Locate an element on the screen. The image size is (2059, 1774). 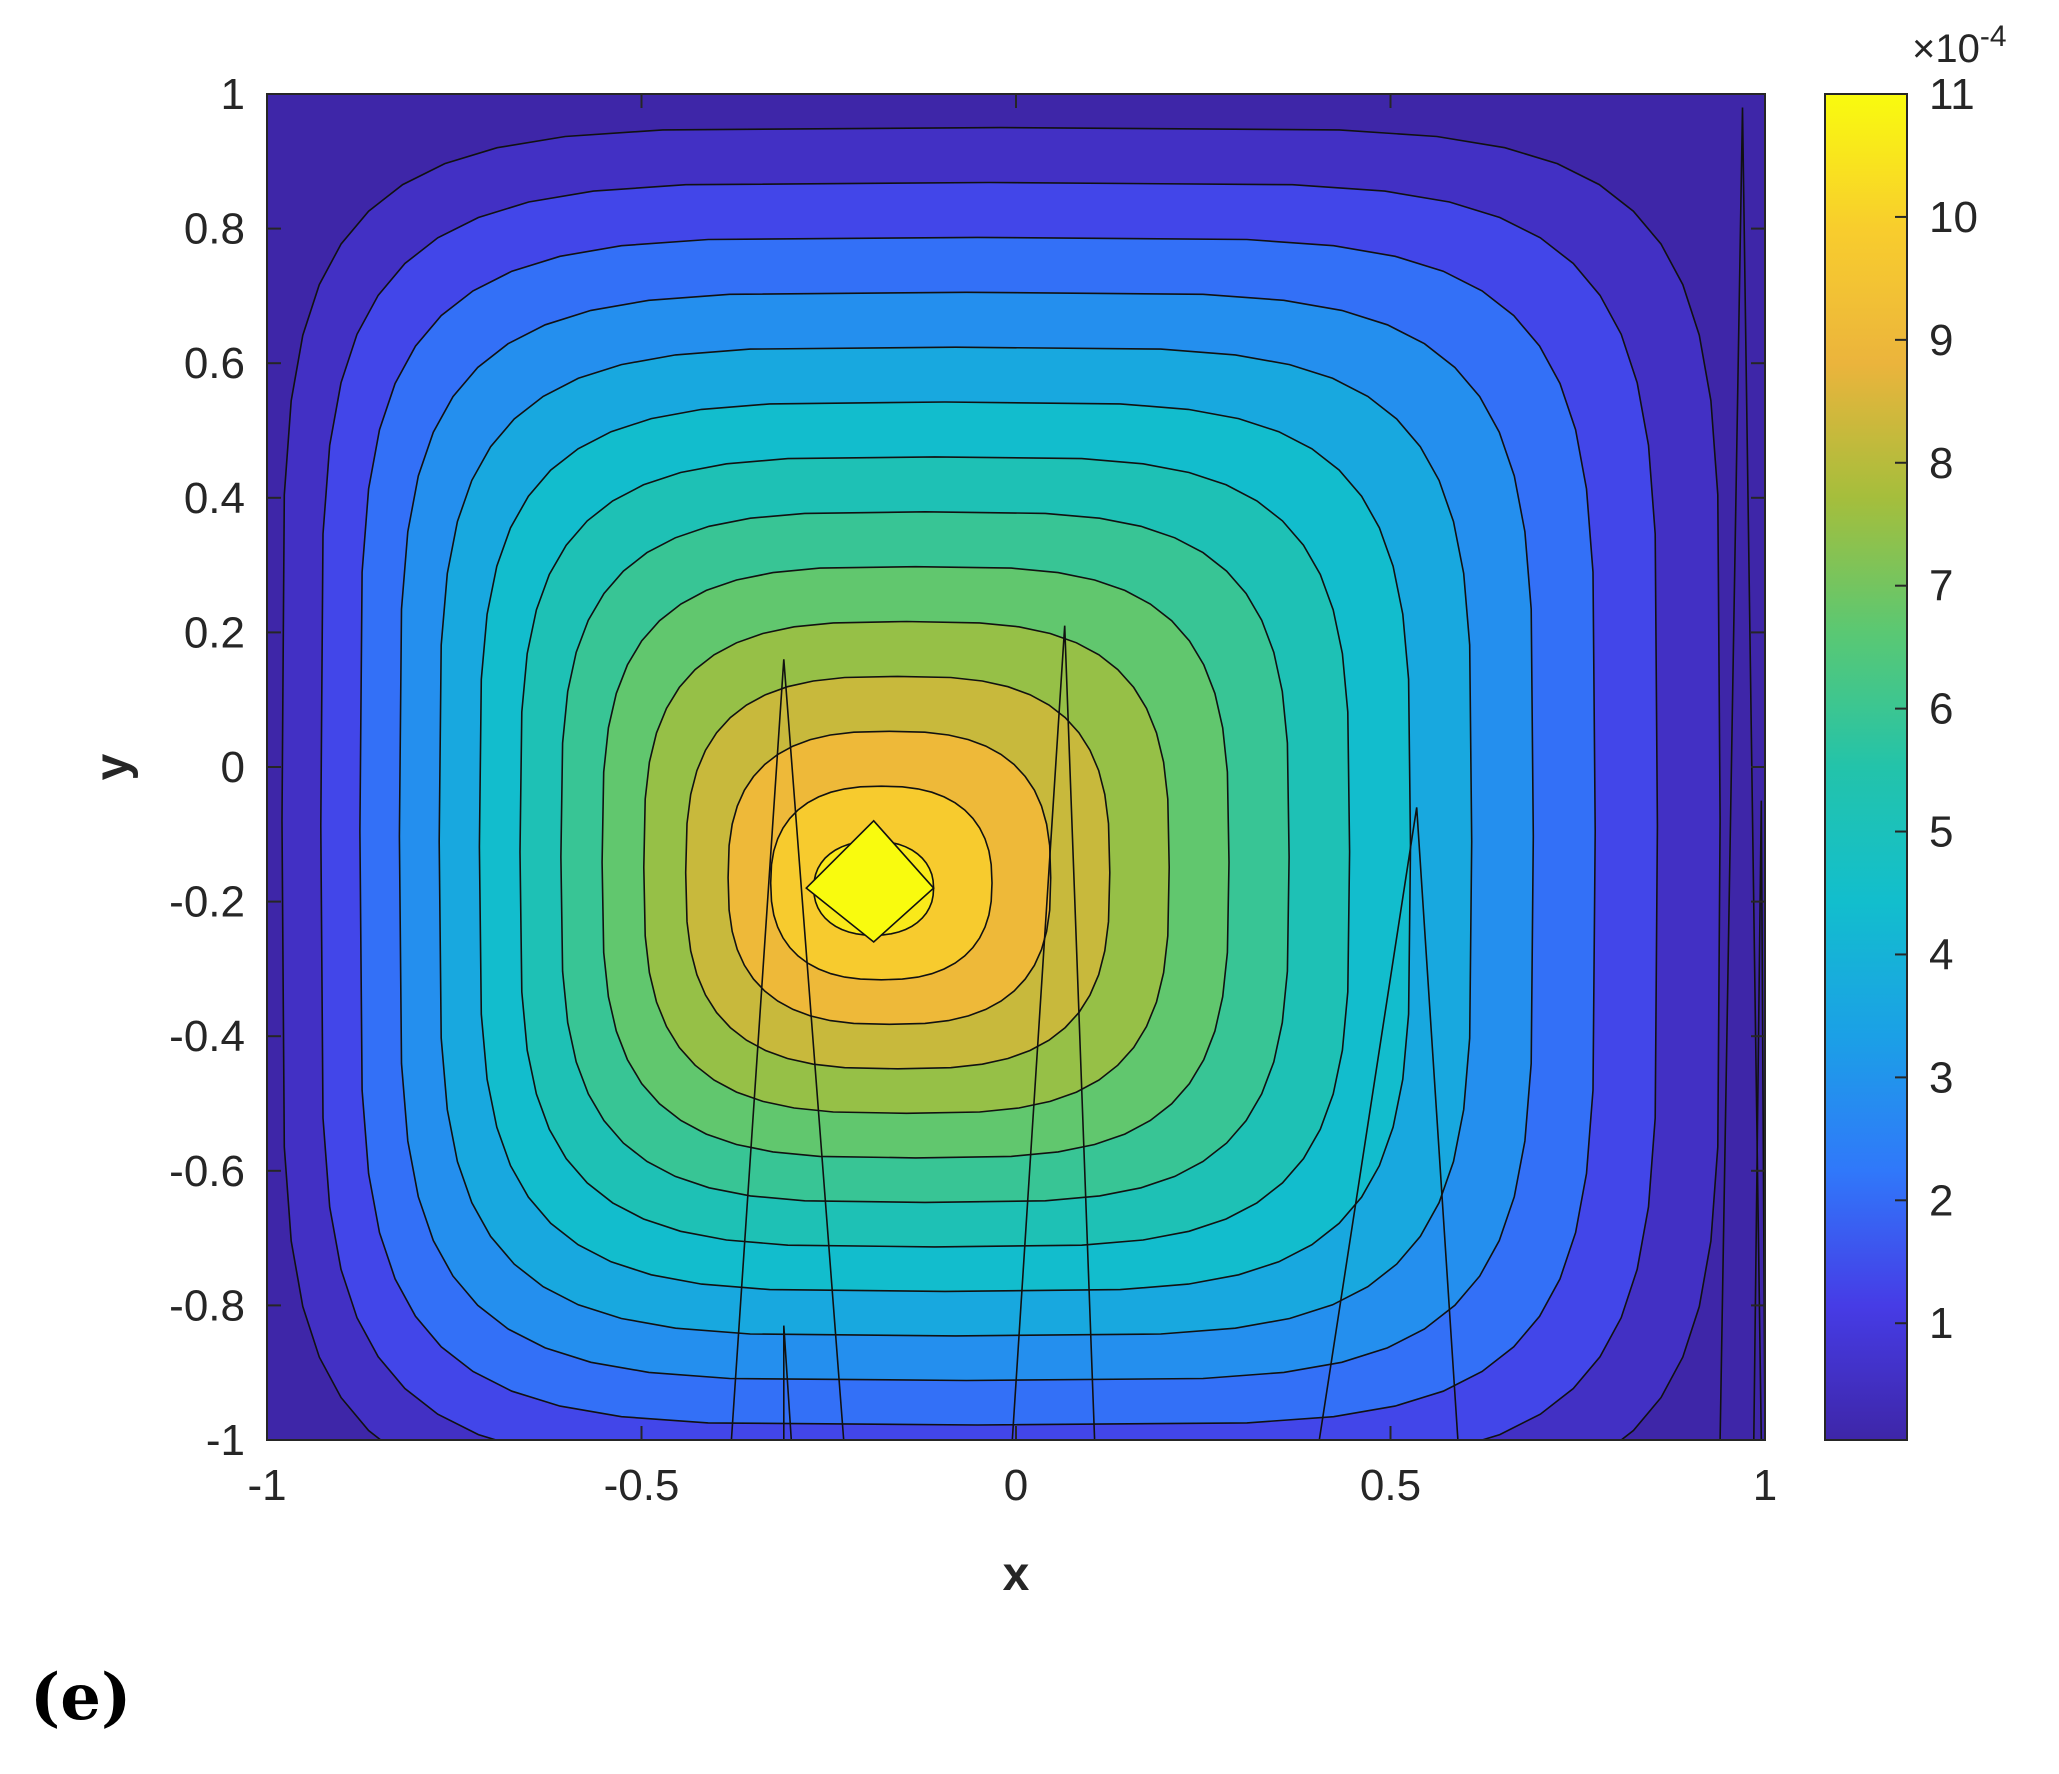
y-axis-title: y is located at coordinates (112, 766).